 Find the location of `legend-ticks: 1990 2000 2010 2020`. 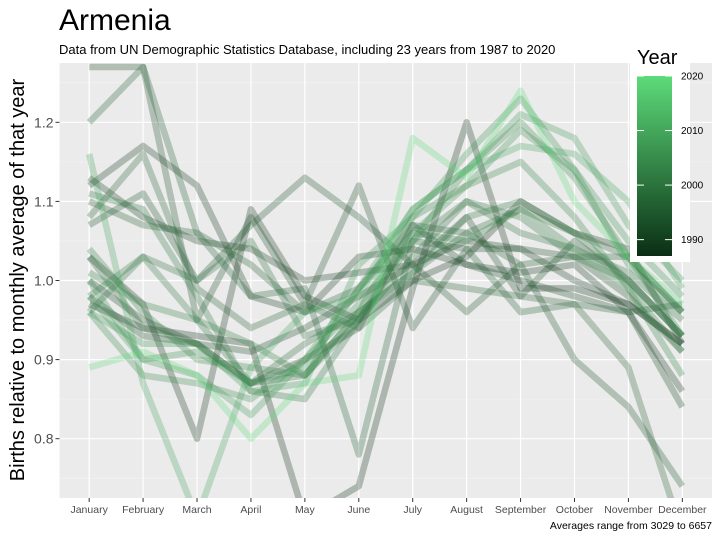

legend-ticks: 1990 2000 2010 2020 is located at coordinates (670, 159).